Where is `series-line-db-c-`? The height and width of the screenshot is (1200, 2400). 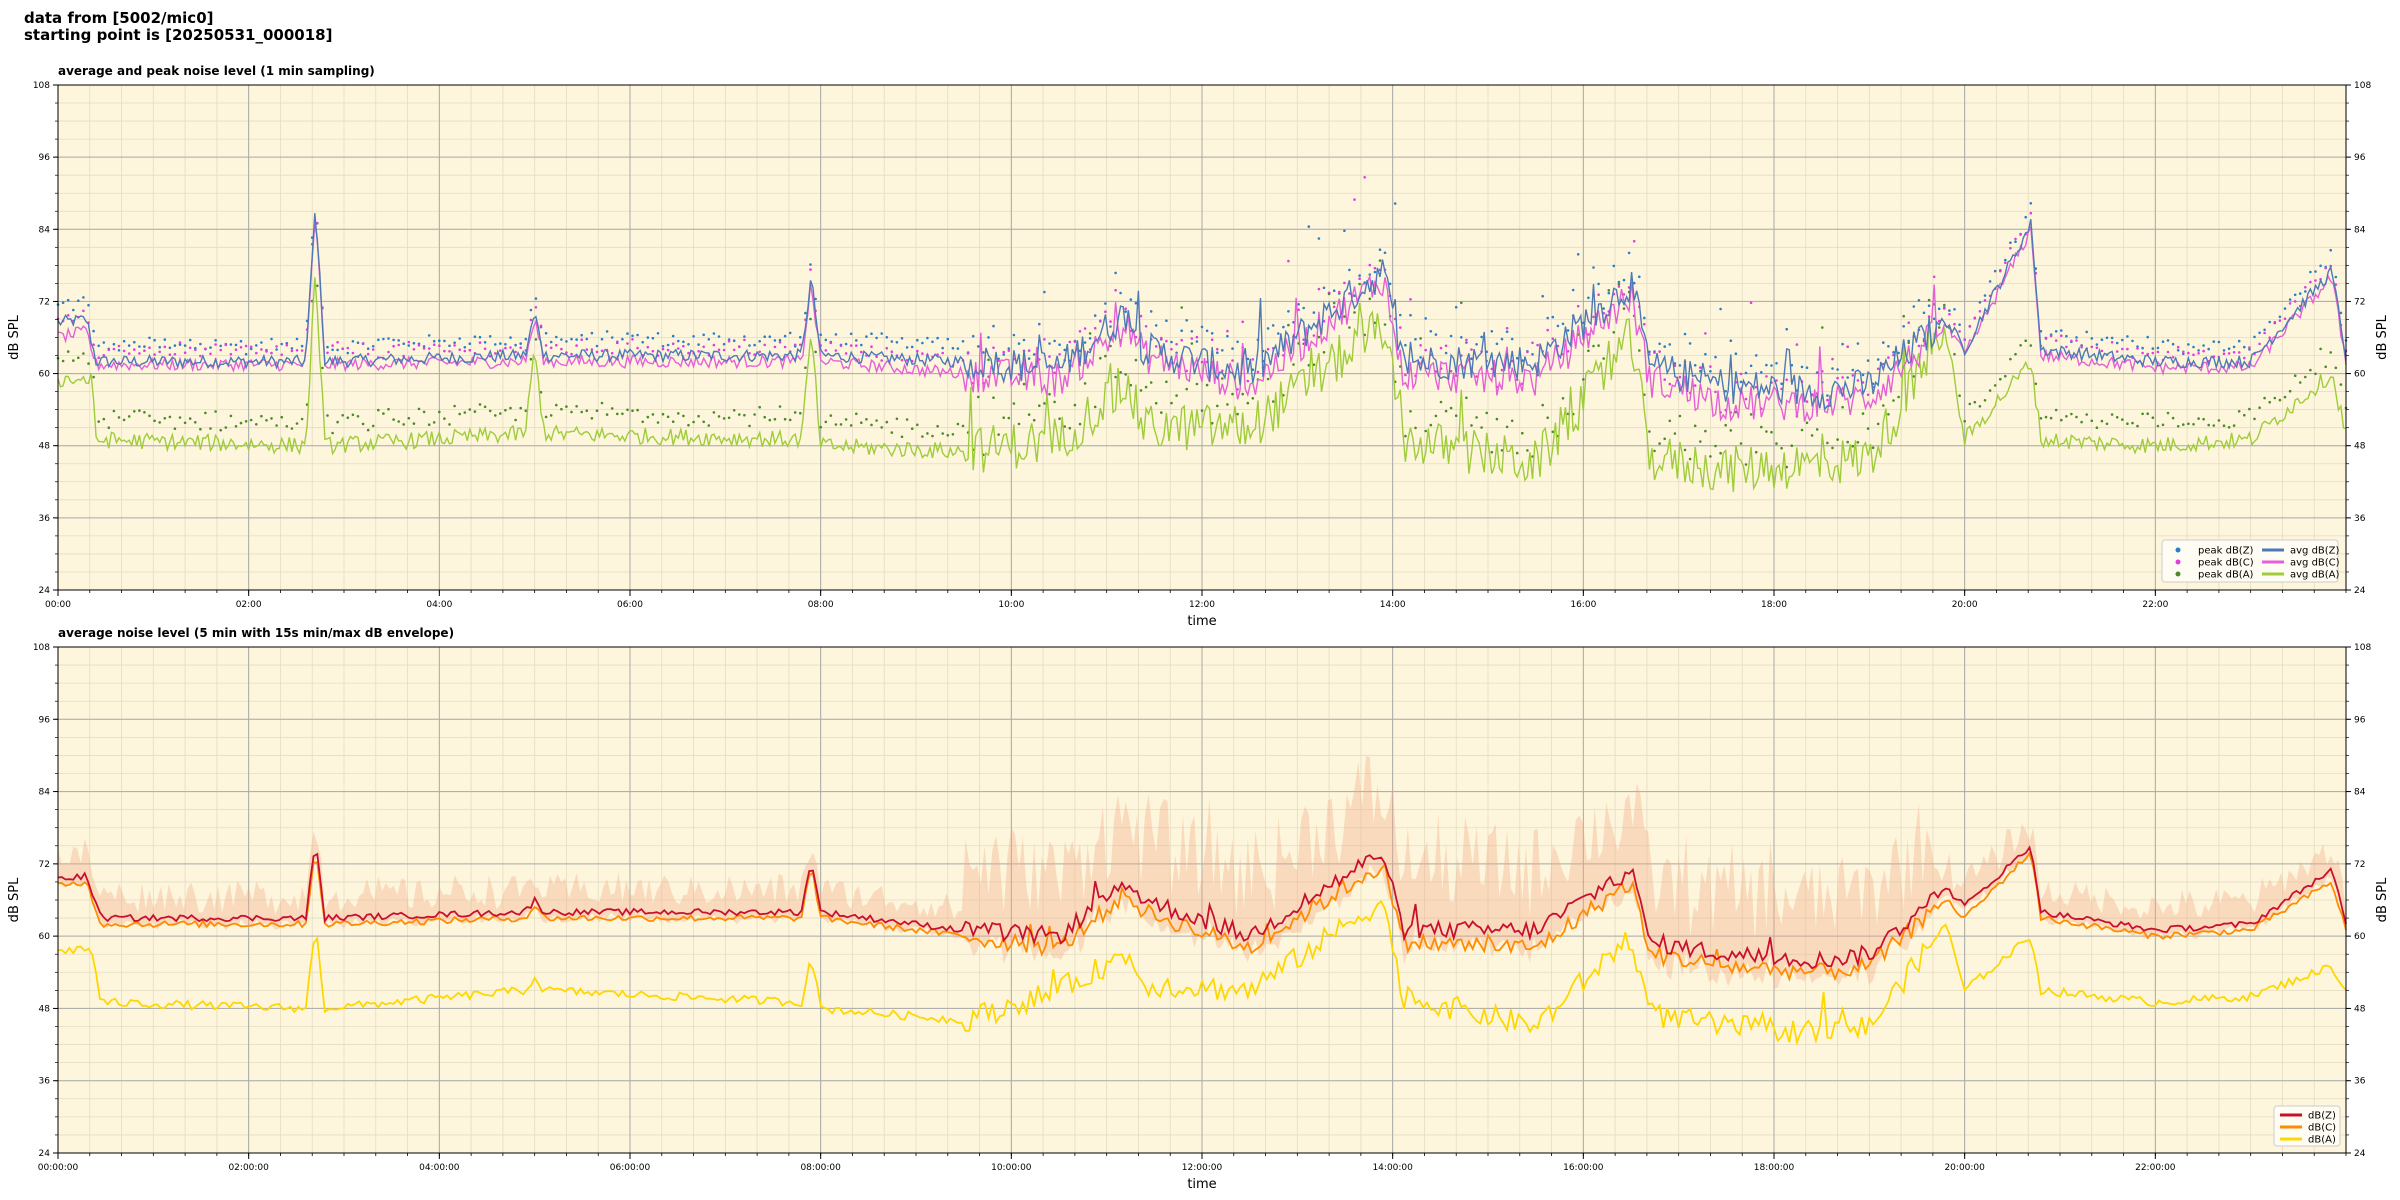
series-line-db-c- is located at coordinates (1202, 916).